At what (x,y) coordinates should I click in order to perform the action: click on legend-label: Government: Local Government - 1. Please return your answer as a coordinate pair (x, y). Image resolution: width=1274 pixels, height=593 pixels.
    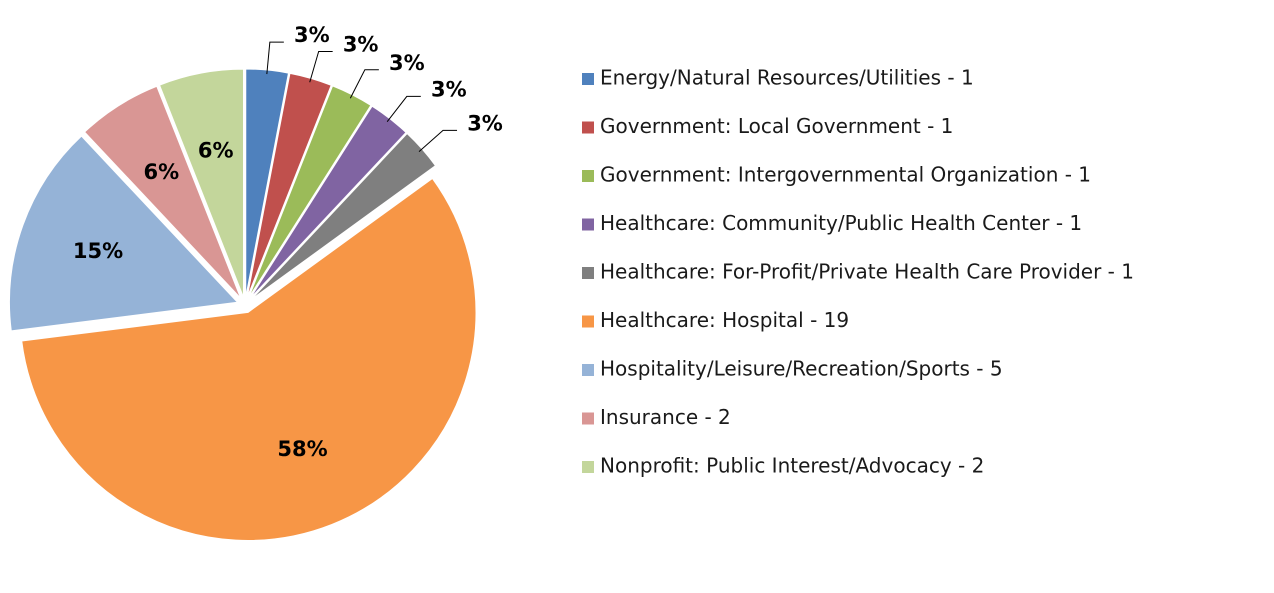
    Looking at the image, I should click on (776, 126).